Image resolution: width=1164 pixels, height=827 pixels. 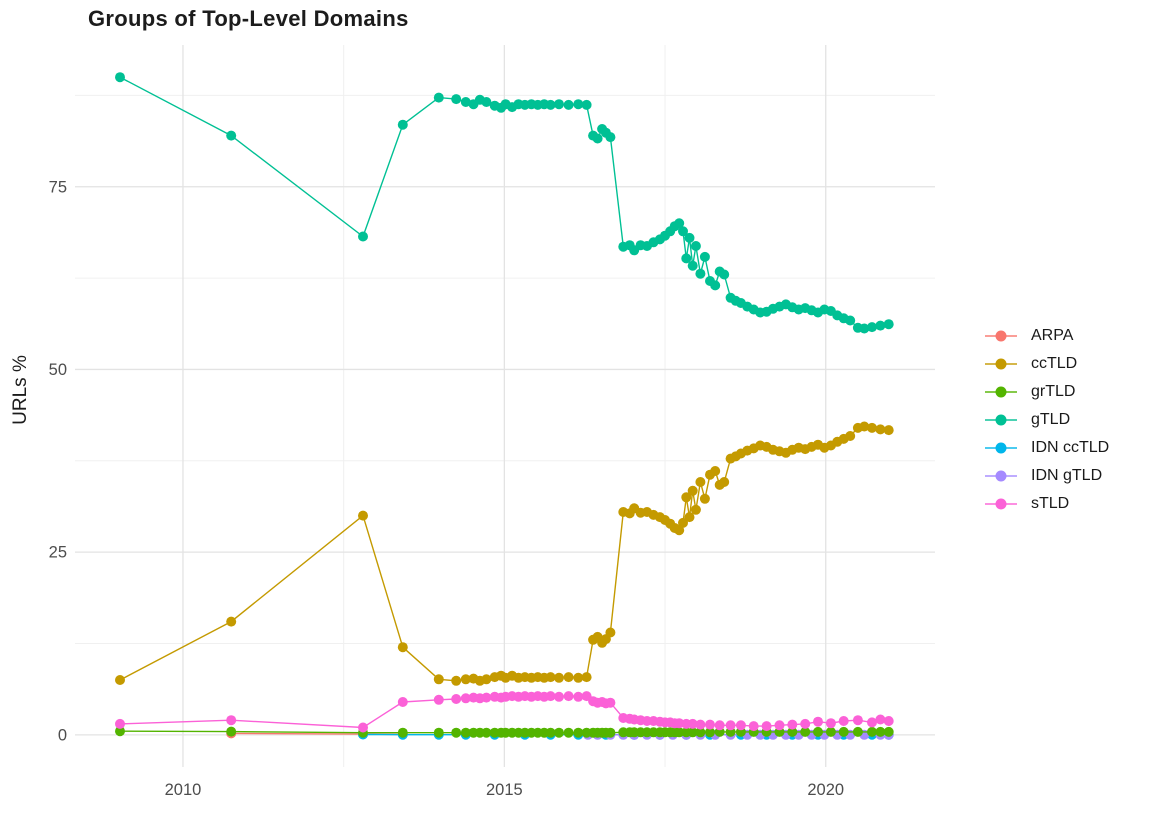 I want to click on series-stld, so click(x=504, y=712).